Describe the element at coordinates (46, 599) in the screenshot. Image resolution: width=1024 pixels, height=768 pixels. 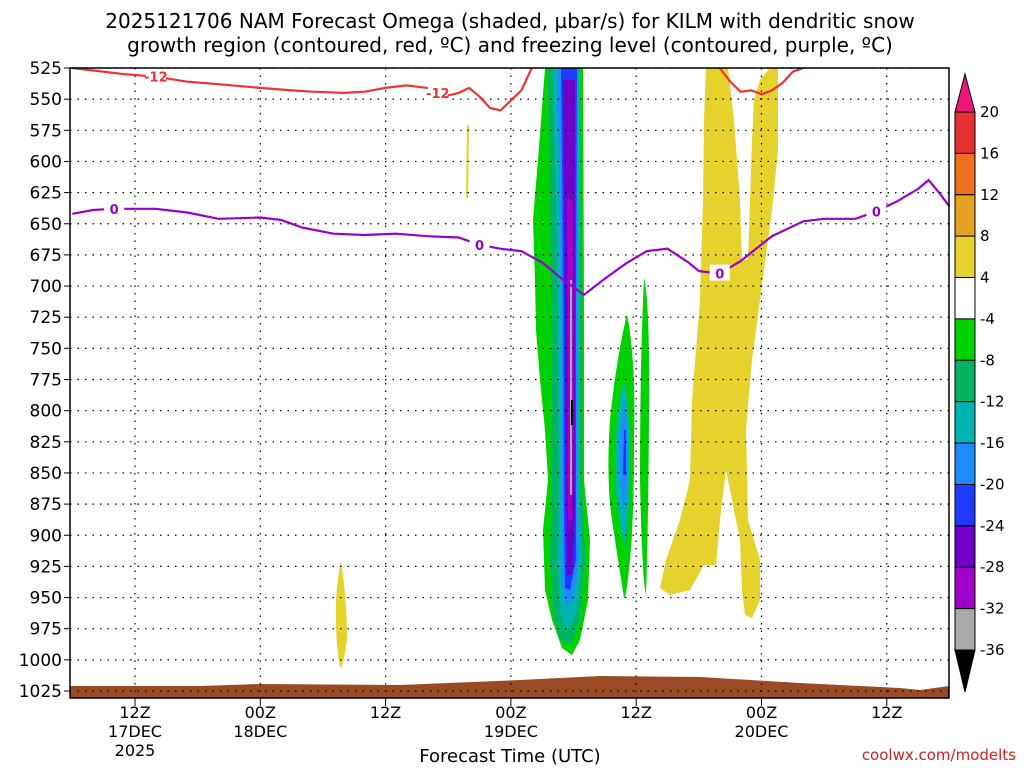
I see `y-tick-label: 950` at that location.